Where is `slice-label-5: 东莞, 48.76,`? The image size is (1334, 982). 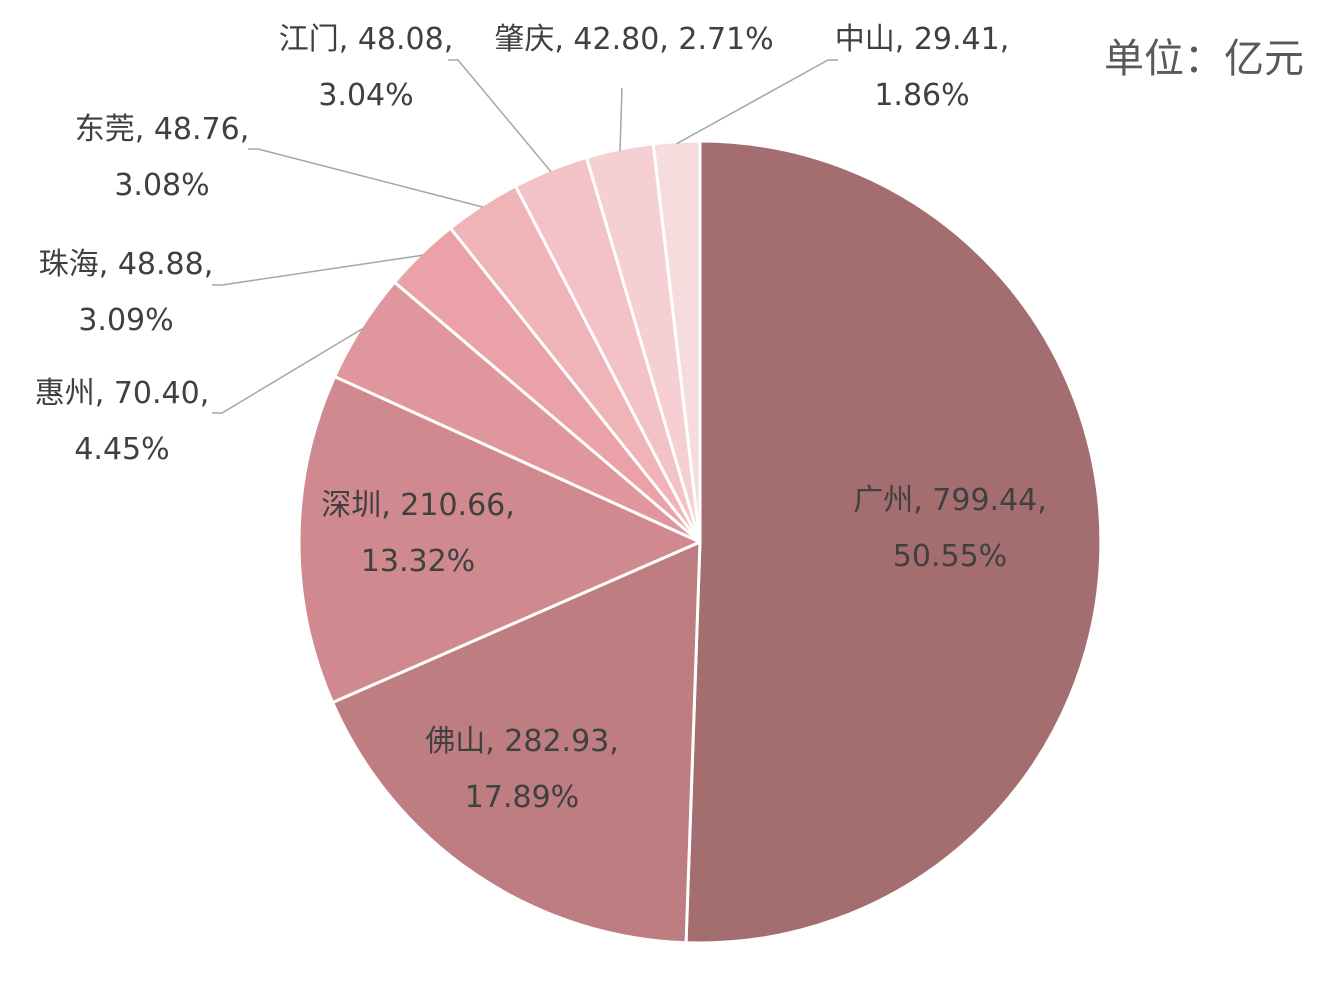
slice-label-5: 东莞, 48.76, is located at coordinates (162, 129).